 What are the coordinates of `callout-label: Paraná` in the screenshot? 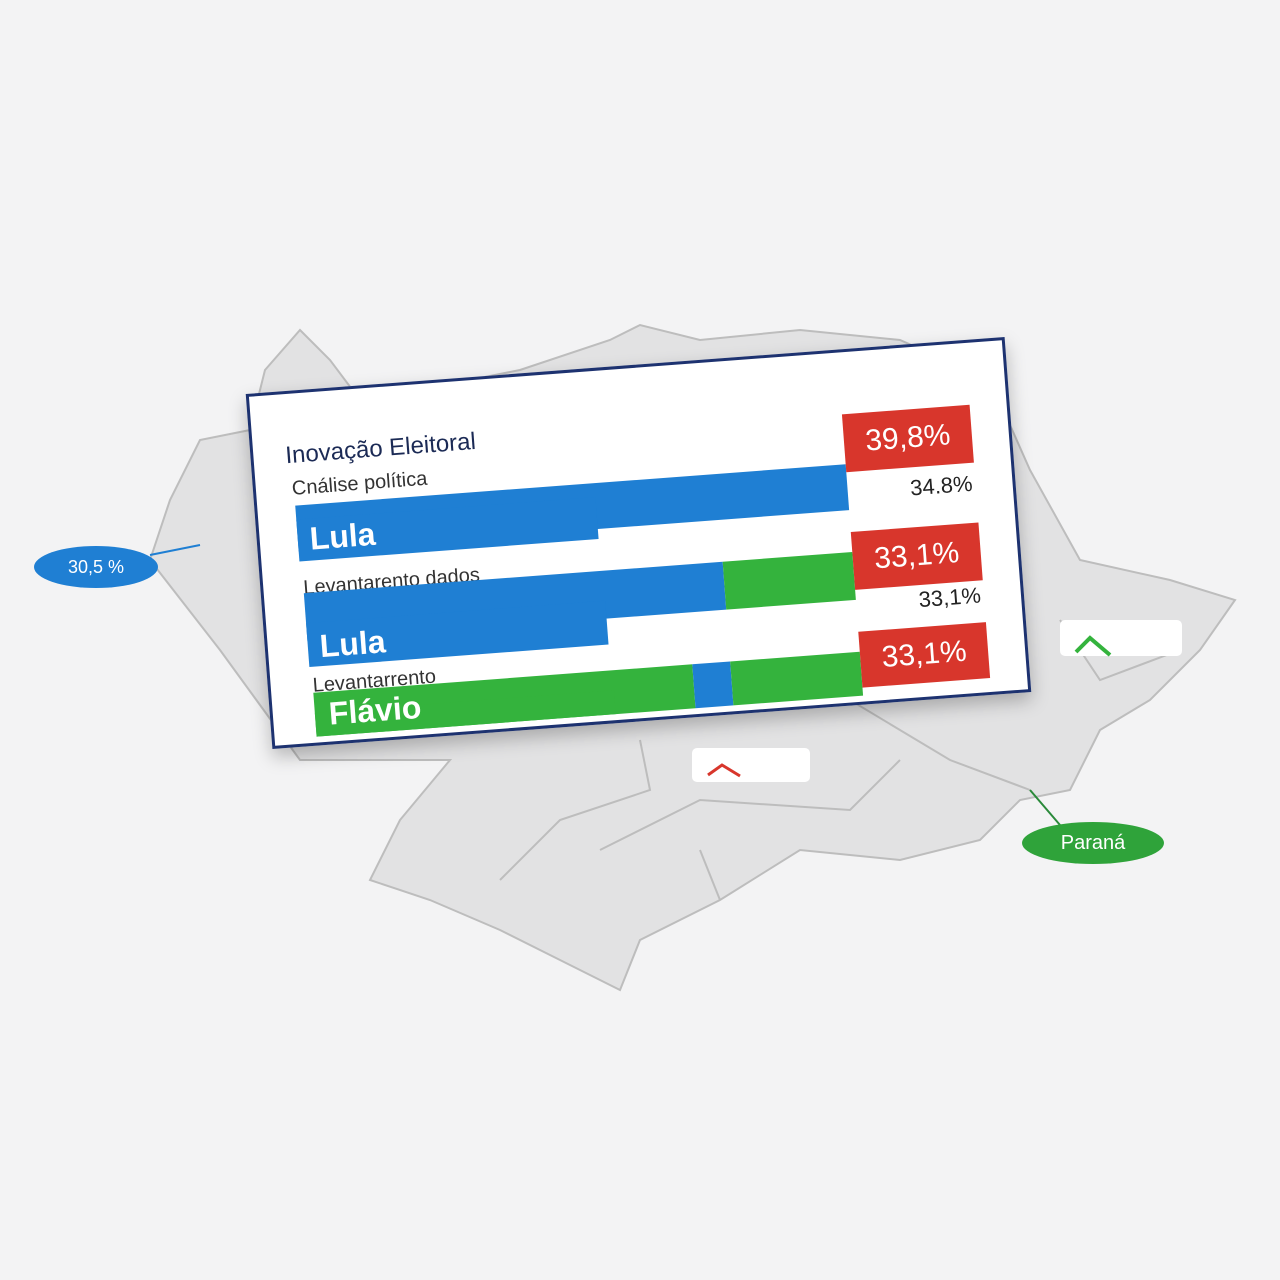 It's located at (1093, 842).